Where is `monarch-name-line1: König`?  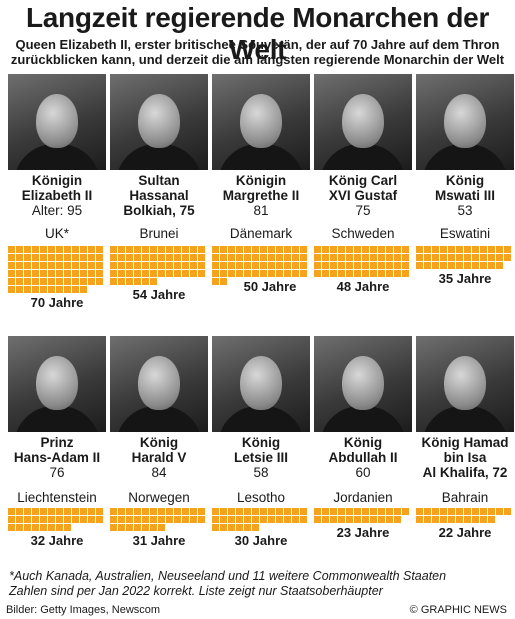
monarch-name-line1: König is located at coordinates (261, 442).